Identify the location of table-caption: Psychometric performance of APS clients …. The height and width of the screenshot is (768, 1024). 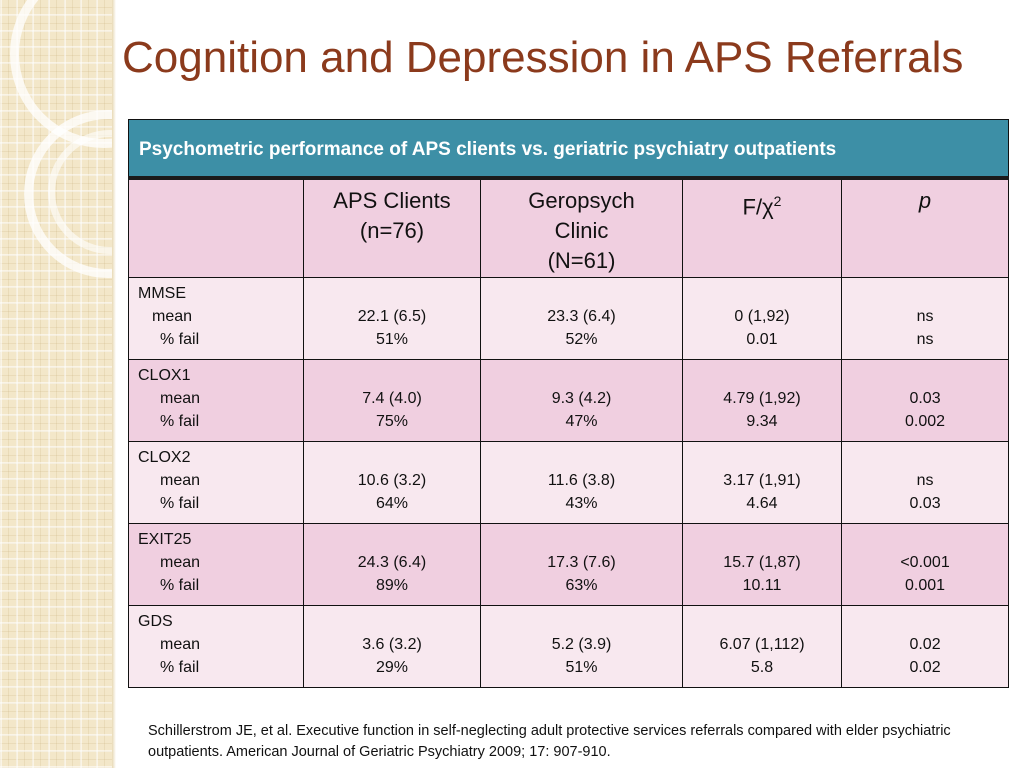
(568, 149).